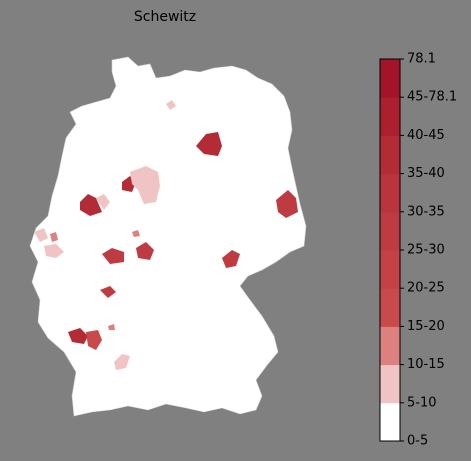 This screenshot has width=471, height=461. What do you see at coordinates (426, 173) in the screenshot?
I see `colorbar-label: 35-40` at bounding box center [426, 173].